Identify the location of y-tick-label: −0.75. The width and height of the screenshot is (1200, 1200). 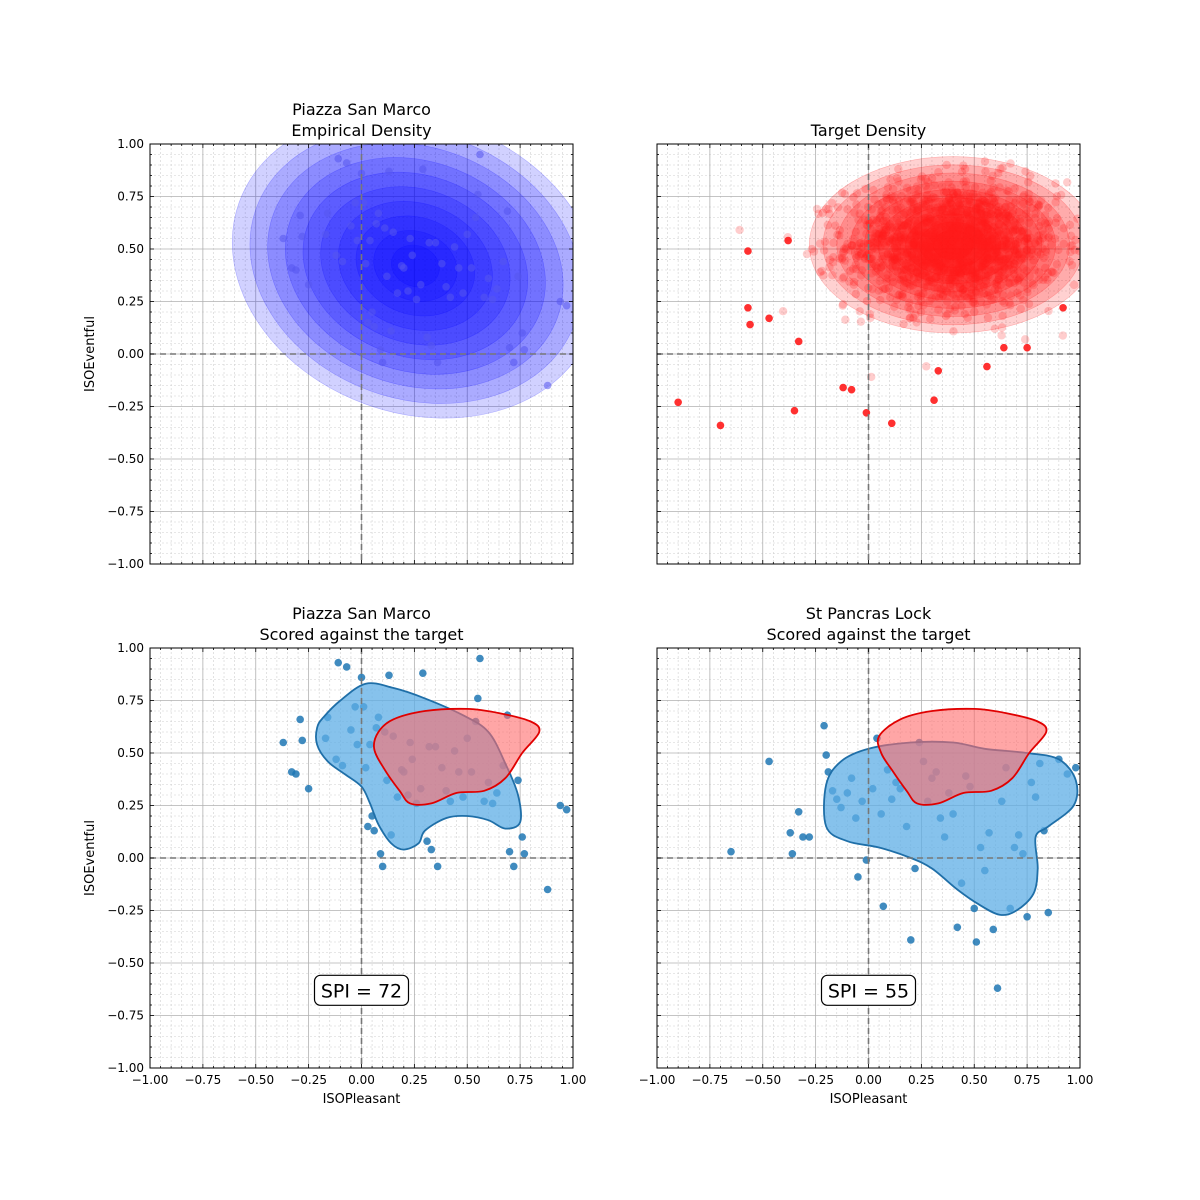
(125, 512).